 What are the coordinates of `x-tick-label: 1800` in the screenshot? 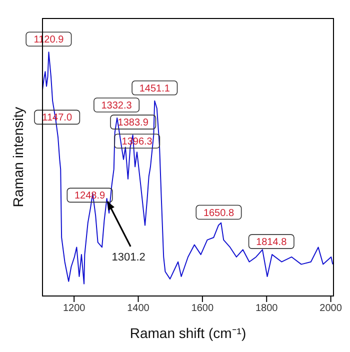 It's located at (266, 308).